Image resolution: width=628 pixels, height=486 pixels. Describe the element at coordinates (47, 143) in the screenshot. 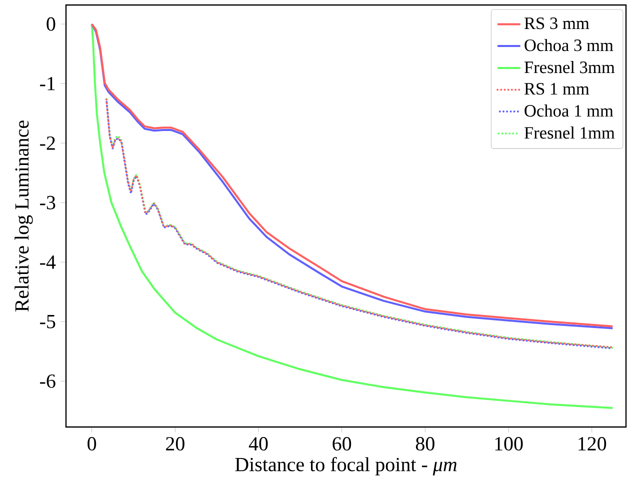

I see `y-tick-label: -2` at that location.